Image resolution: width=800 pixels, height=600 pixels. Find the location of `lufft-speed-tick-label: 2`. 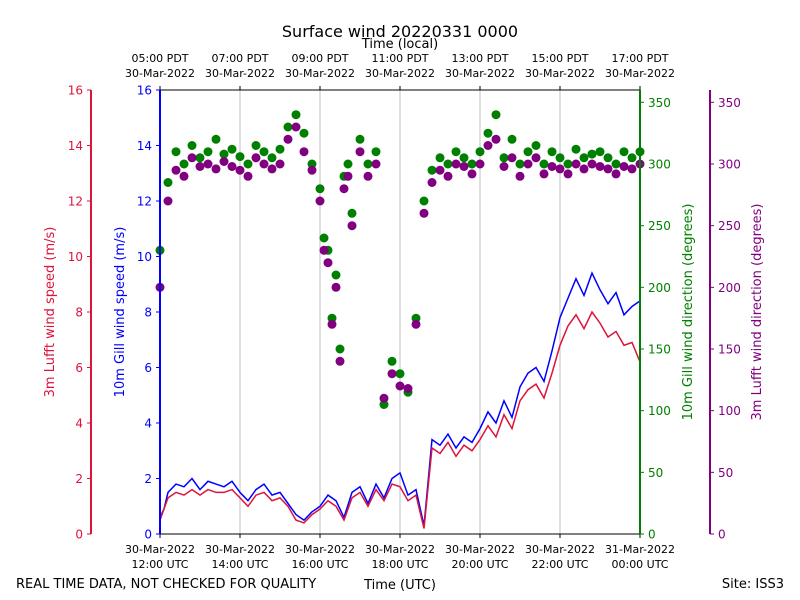

lufft-speed-tick-label: 2 is located at coordinates (79, 479).